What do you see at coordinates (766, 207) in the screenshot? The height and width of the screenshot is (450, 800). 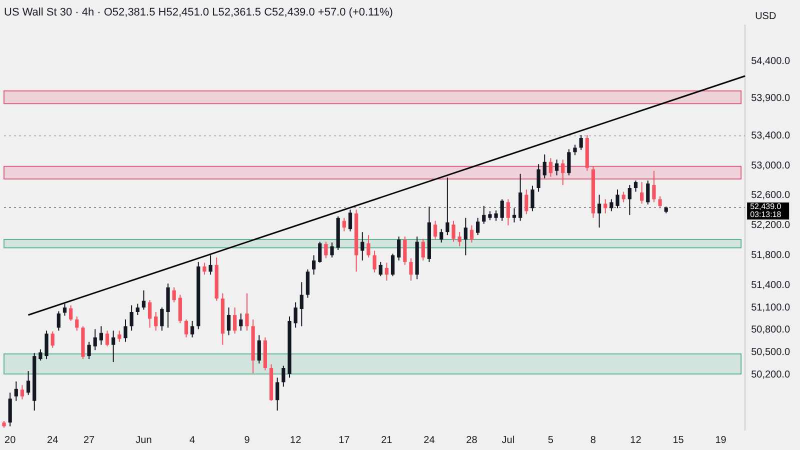 I see `ref-line-label: 52,439.0` at bounding box center [766, 207].